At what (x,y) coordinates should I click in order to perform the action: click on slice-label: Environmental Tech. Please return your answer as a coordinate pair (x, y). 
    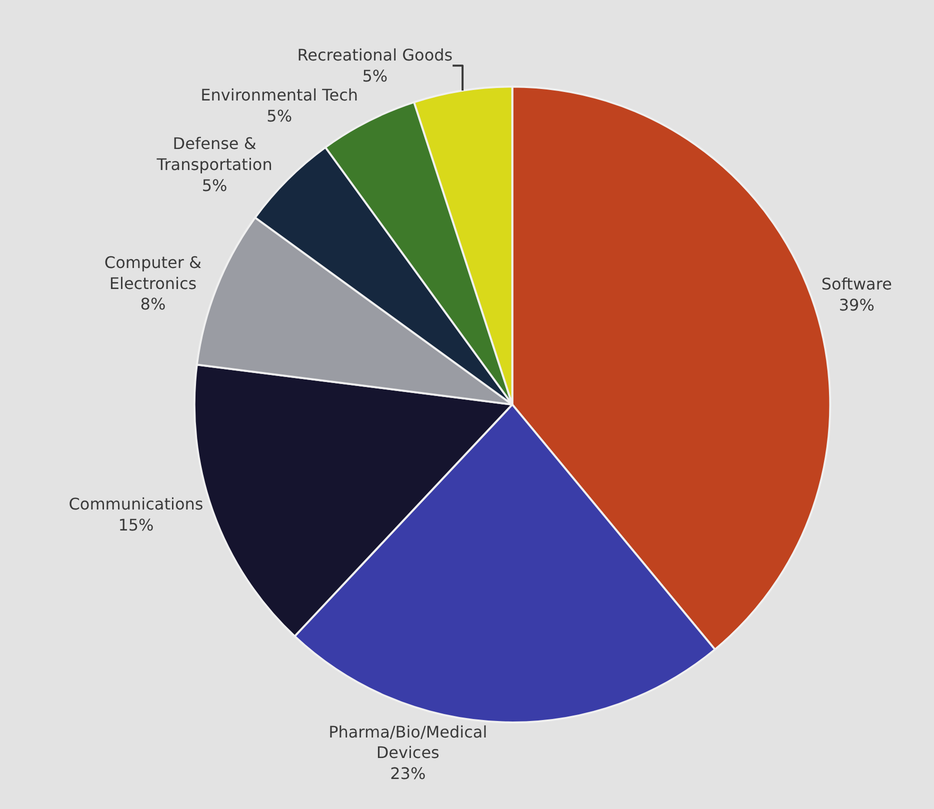
    Looking at the image, I should click on (279, 95).